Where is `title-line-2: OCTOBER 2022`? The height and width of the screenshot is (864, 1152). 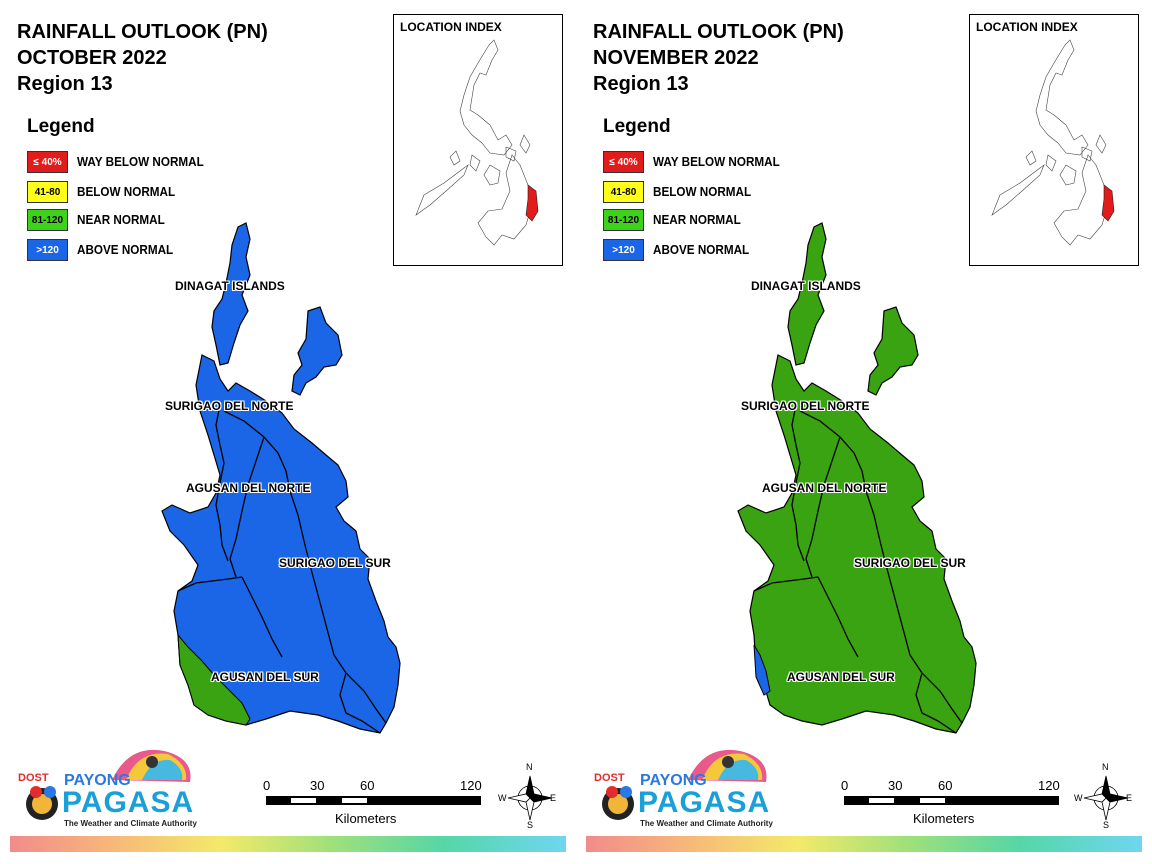
title-line-2: OCTOBER 2022 is located at coordinates (92, 58).